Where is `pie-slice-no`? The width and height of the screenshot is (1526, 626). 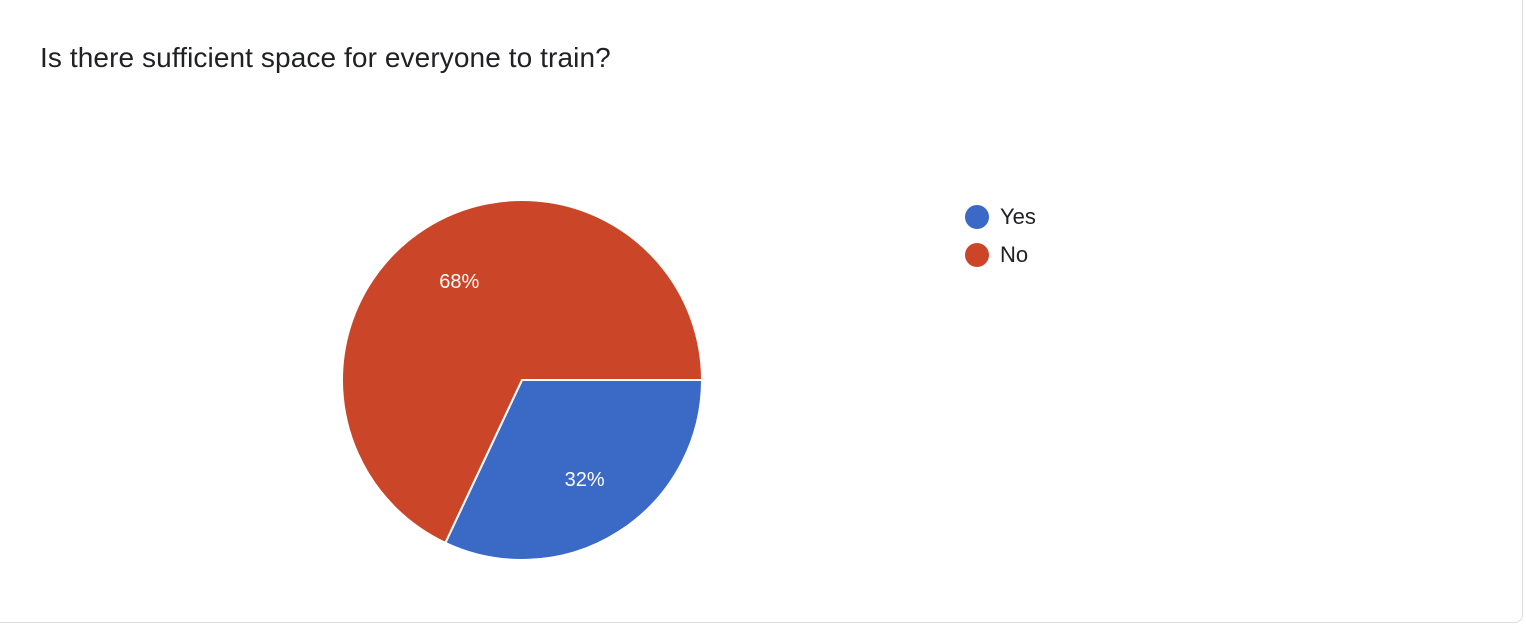 pie-slice-no is located at coordinates (522, 372).